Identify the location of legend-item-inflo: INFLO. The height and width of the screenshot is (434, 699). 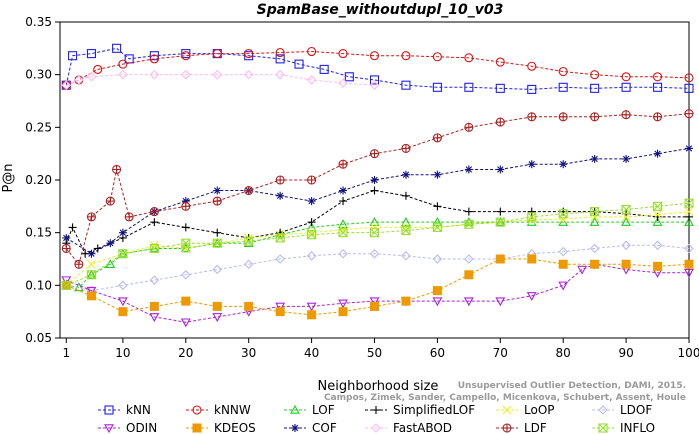
(623, 427).